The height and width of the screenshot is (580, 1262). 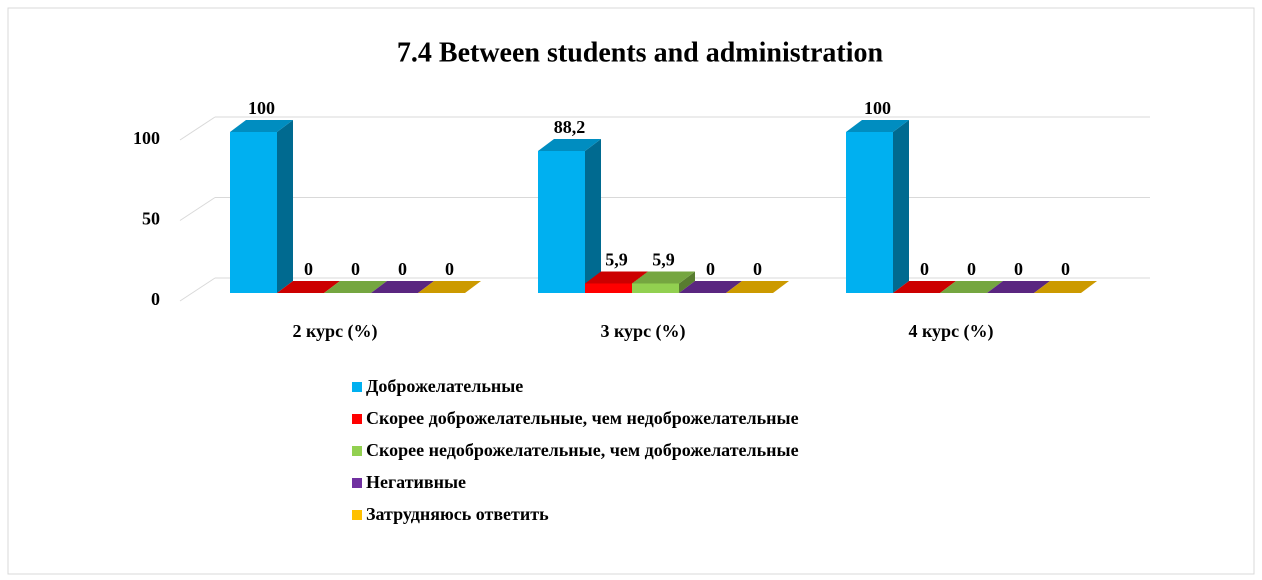 I want to click on legend-label: Затрудняюсь ответить, so click(x=457, y=514).